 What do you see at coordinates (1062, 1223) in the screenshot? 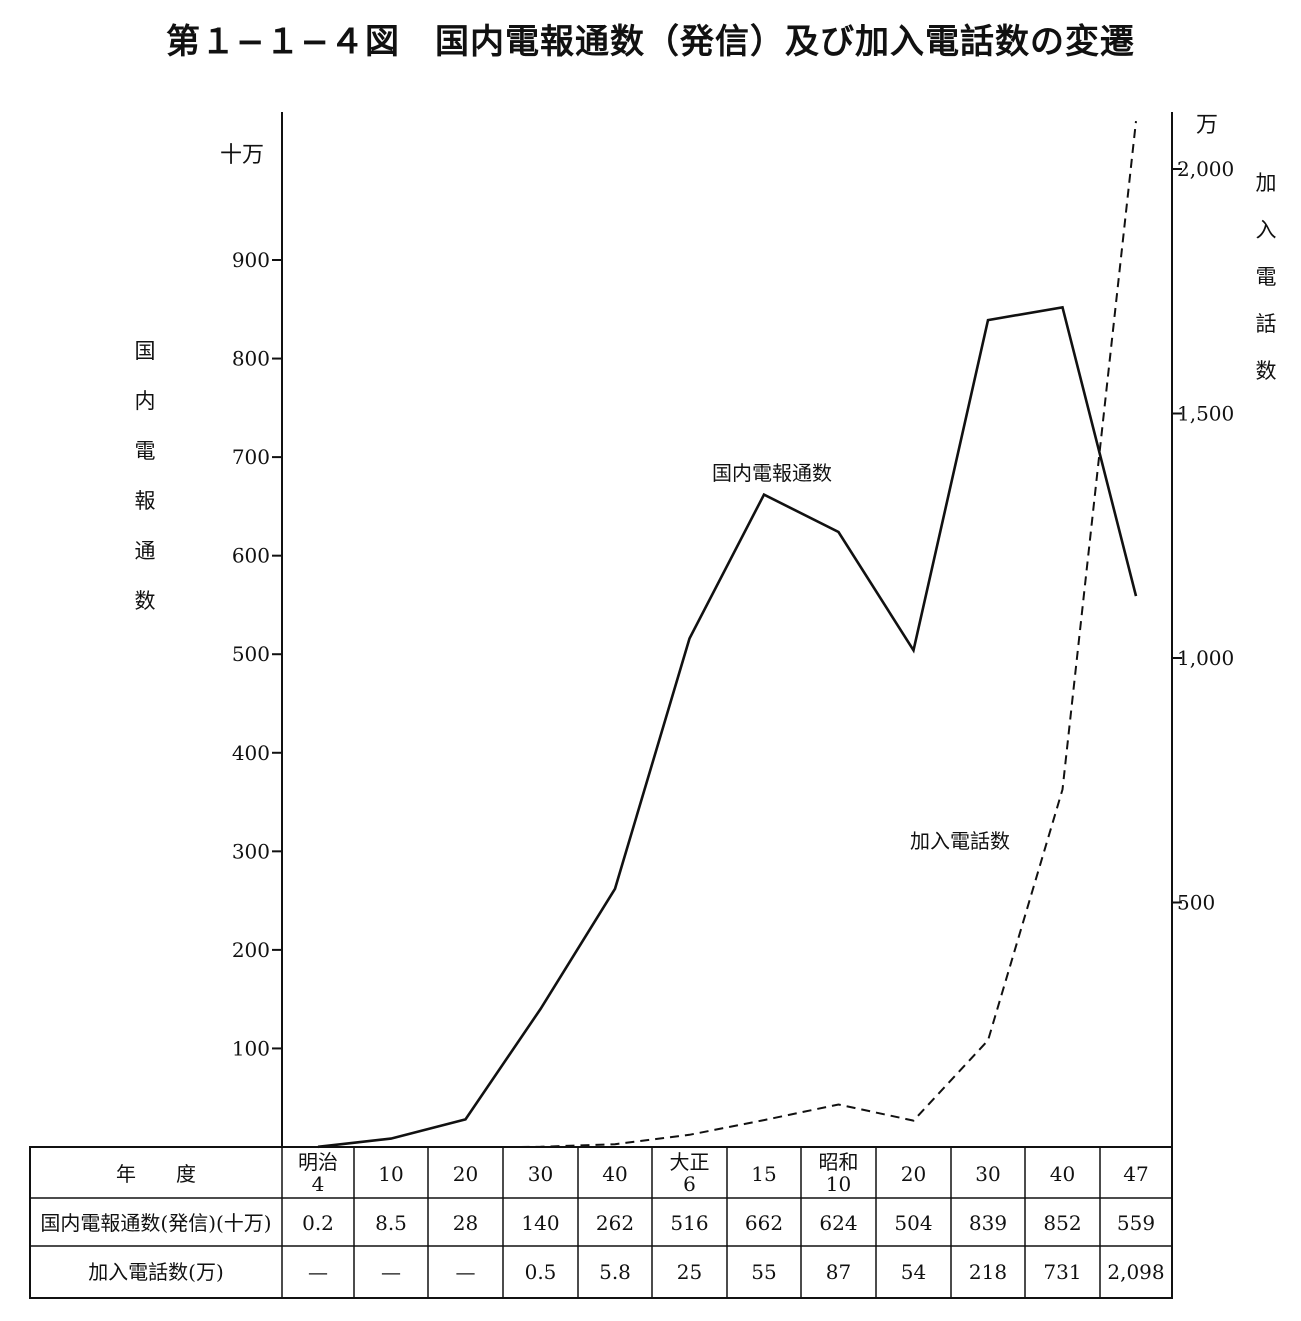
I see `table-cell-telegrams: 852` at bounding box center [1062, 1223].